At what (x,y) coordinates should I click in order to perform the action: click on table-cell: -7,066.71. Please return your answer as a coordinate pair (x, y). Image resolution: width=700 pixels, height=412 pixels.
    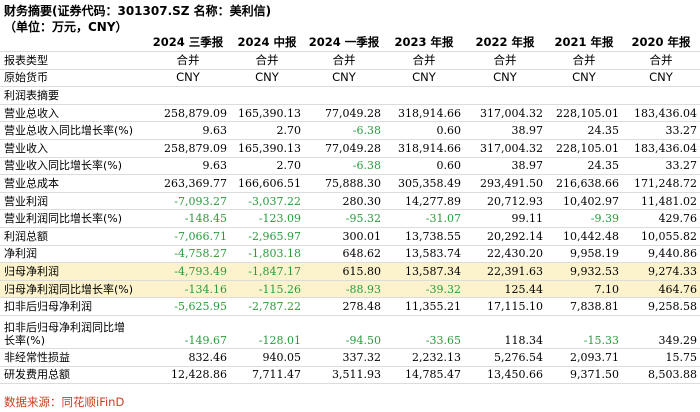
    Looking at the image, I should click on (188, 236).